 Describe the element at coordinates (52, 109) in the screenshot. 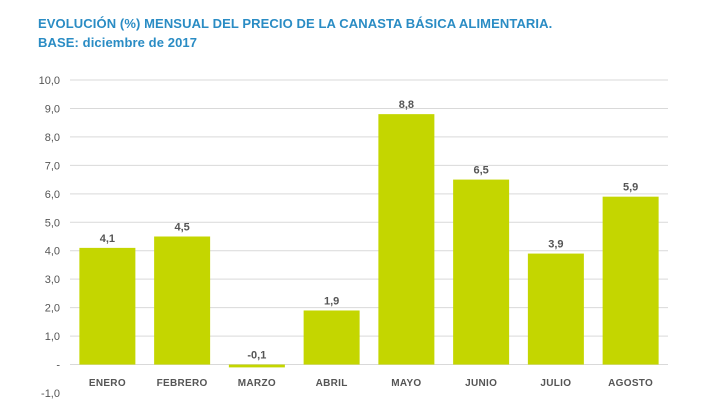

I see `y-tick-label: 9,0` at that location.